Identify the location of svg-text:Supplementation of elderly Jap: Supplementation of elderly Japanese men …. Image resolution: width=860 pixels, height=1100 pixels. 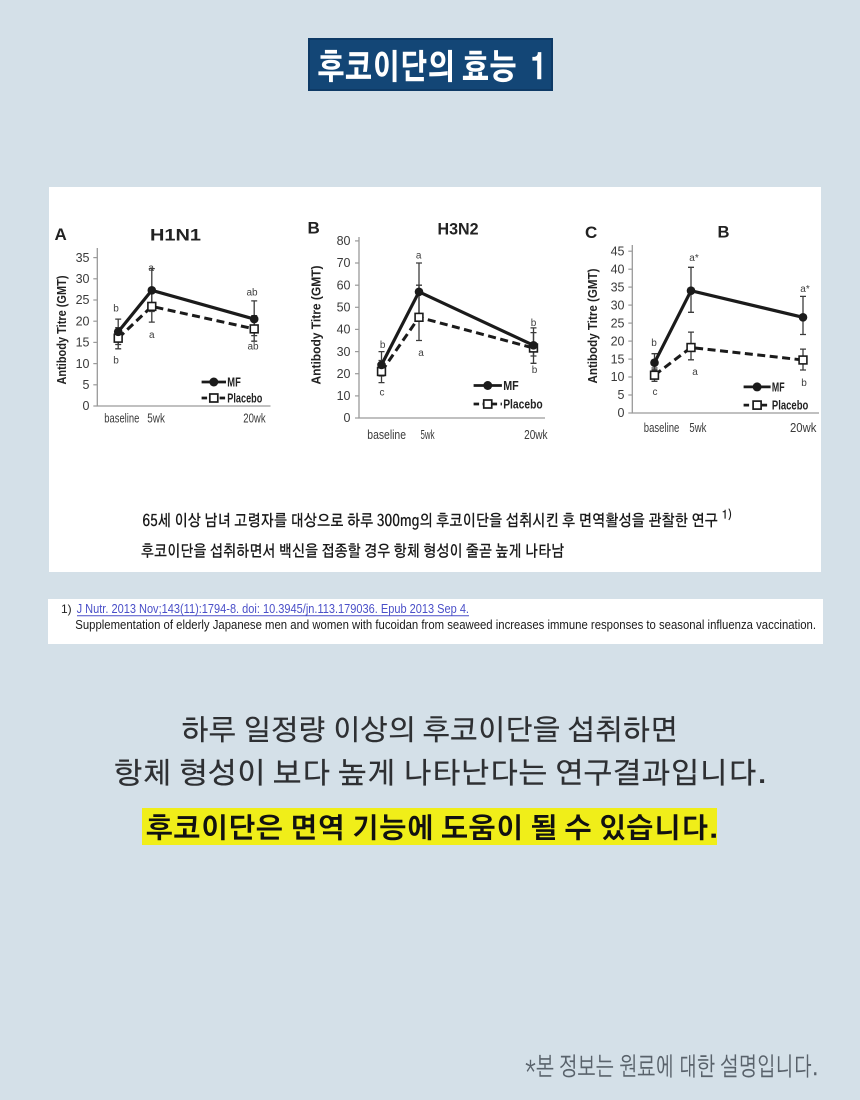
(445, 625).